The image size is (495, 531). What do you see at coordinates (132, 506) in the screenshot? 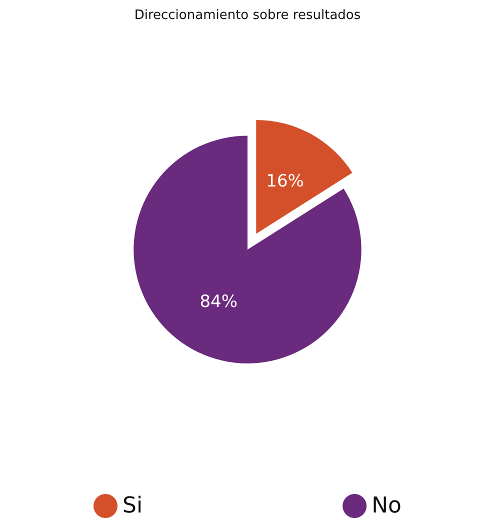
I see `legend-label: Si` at bounding box center [132, 506].